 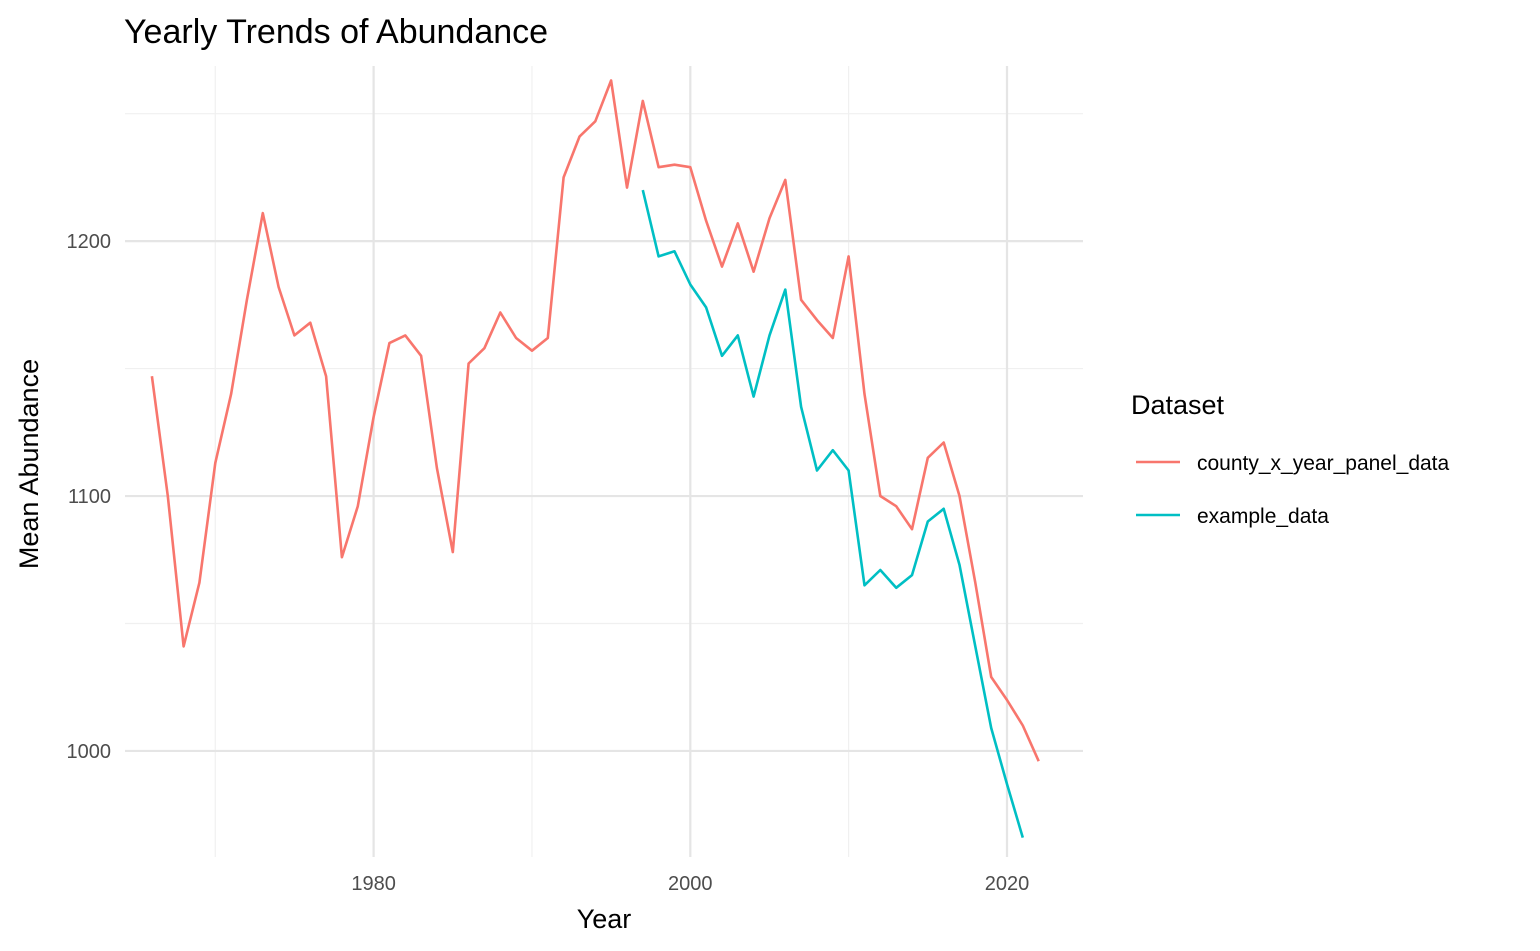 I want to click on legend-label: example_data, so click(x=1263, y=516).